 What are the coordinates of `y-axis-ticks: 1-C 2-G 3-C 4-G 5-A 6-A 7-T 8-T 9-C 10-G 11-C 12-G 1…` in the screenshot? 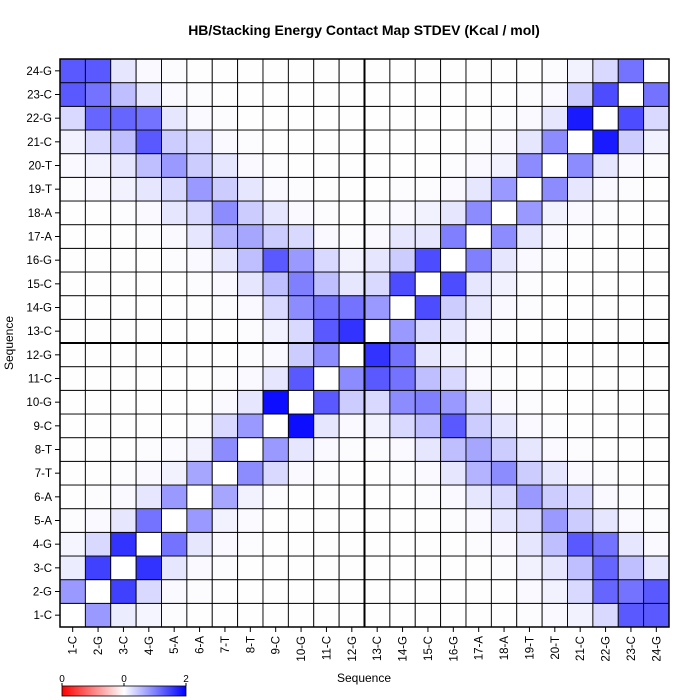 It's located at (43, 344).